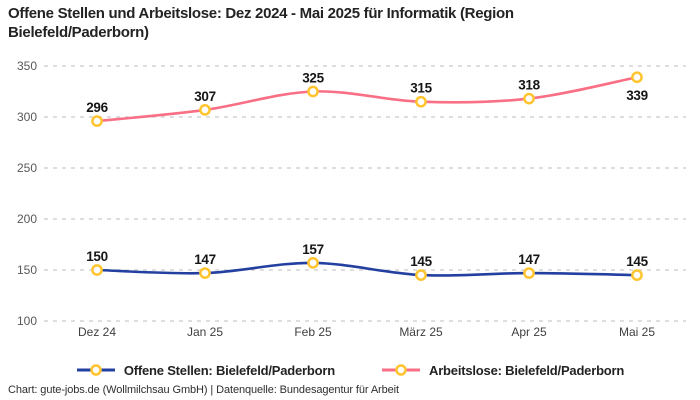 The height and width of the screenshot is (400, 700). What do you see at coordinates (421, 332) in the screenshot?
I see `x-axis-tick-label: März 25` at bounding box center [421, 332].